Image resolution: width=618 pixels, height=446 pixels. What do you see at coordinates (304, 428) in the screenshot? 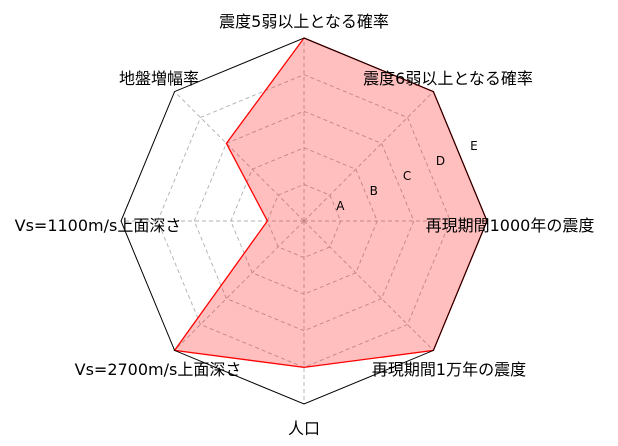
I see `axis-label-4: 人口` at bounding box center [304, 428].